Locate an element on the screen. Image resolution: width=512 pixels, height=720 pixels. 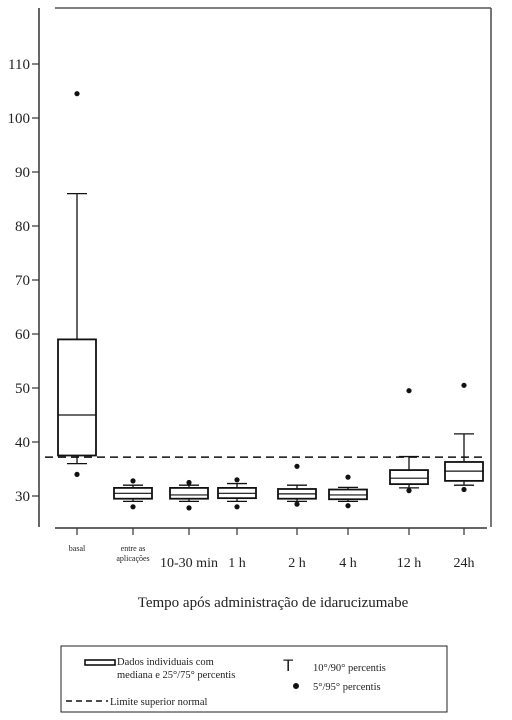
y-tick-label: 70 is located at coordinates (22, 281).